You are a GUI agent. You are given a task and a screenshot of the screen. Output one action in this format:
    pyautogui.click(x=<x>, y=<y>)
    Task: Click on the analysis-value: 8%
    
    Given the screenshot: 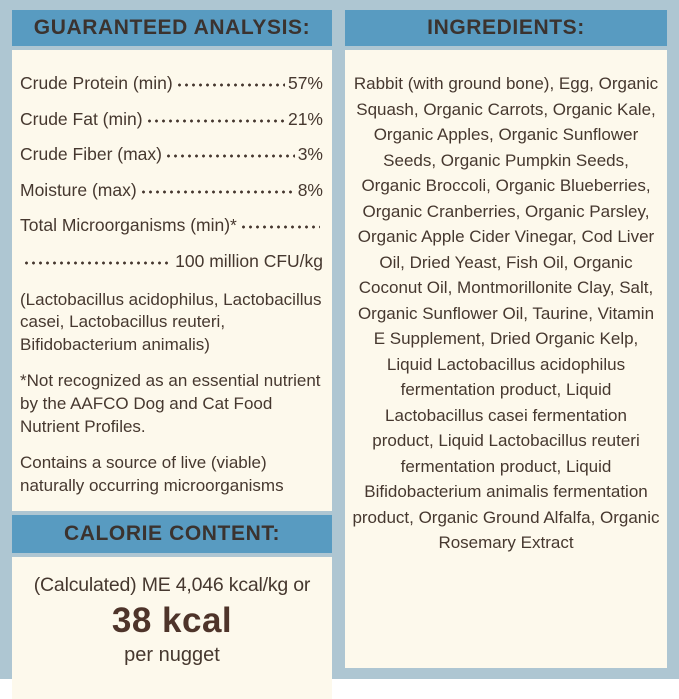 What is the action you would take?
    pyautogui.click(x=310, y=189)
    